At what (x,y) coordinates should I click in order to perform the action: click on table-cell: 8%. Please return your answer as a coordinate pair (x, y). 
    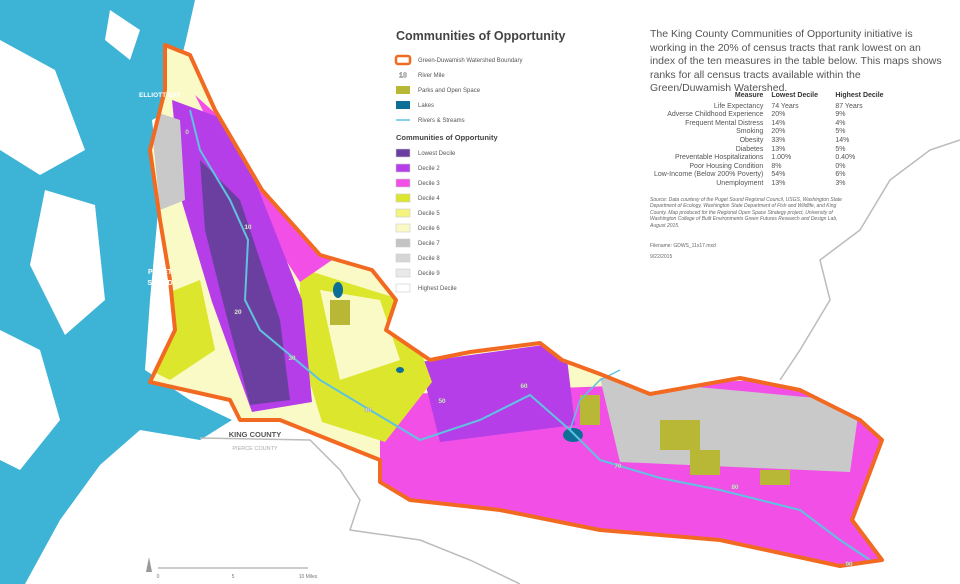
    Looking at the image, I should click on (776, 166).